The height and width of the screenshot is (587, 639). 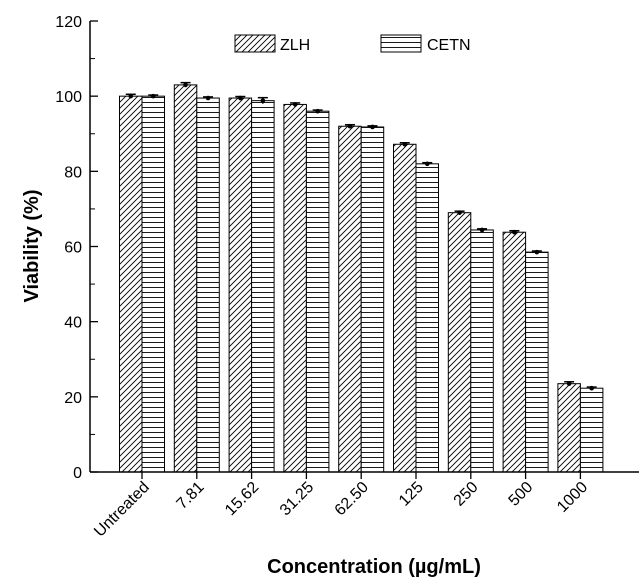 What do you see at coordinates (255, 43) in the screenshot?
I see `legend-swatch-zlh` at bounding box center [255, 43].